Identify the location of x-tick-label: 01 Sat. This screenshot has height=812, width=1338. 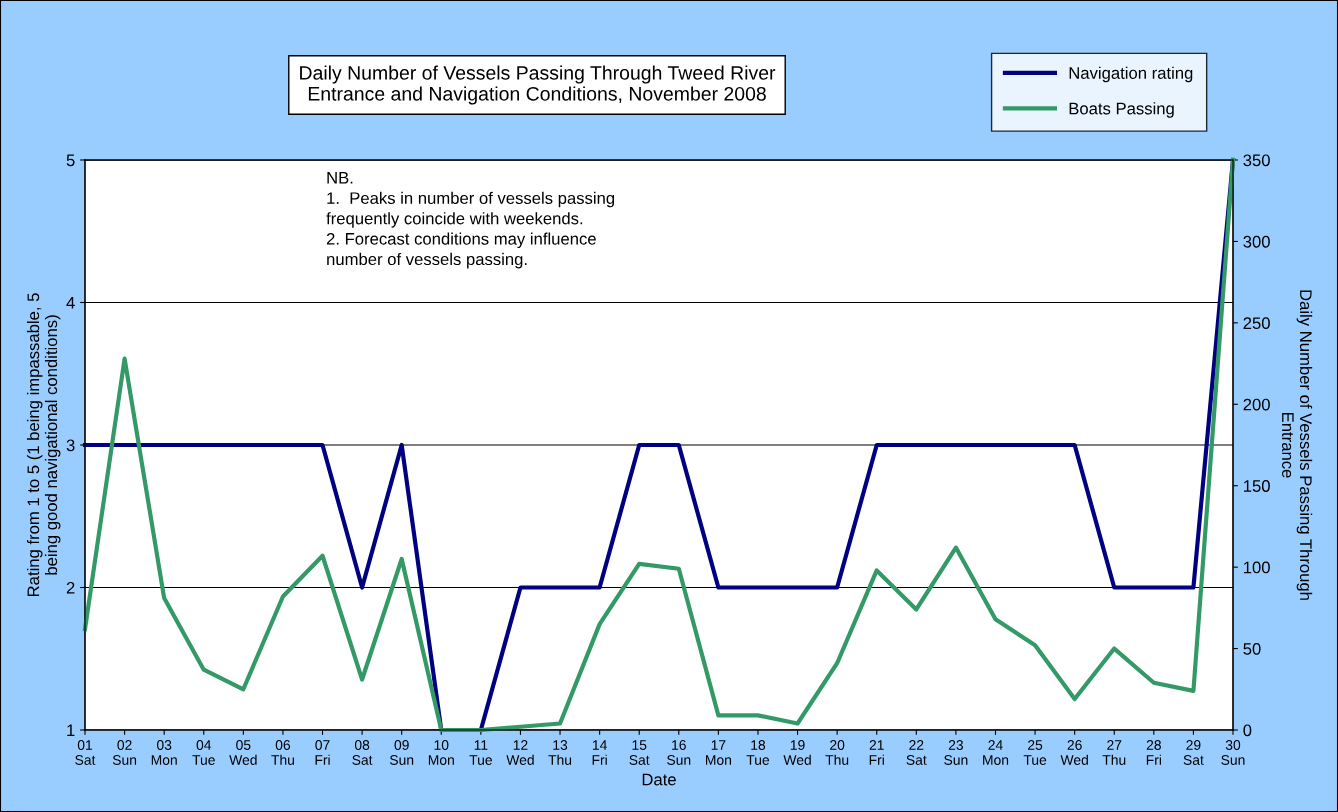
(85, 752).